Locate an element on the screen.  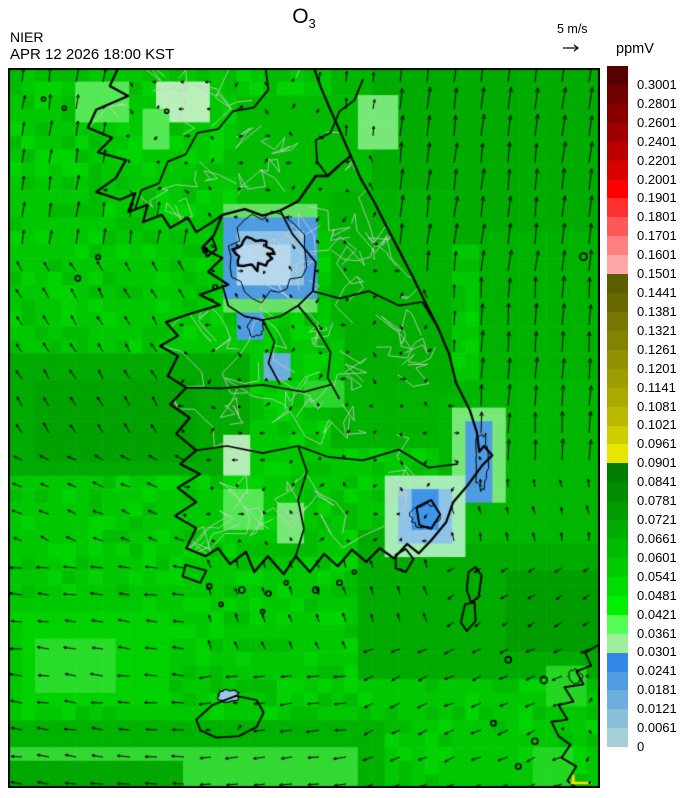
colorbar-label: 0.0541 is located at coordinates (657, 576).